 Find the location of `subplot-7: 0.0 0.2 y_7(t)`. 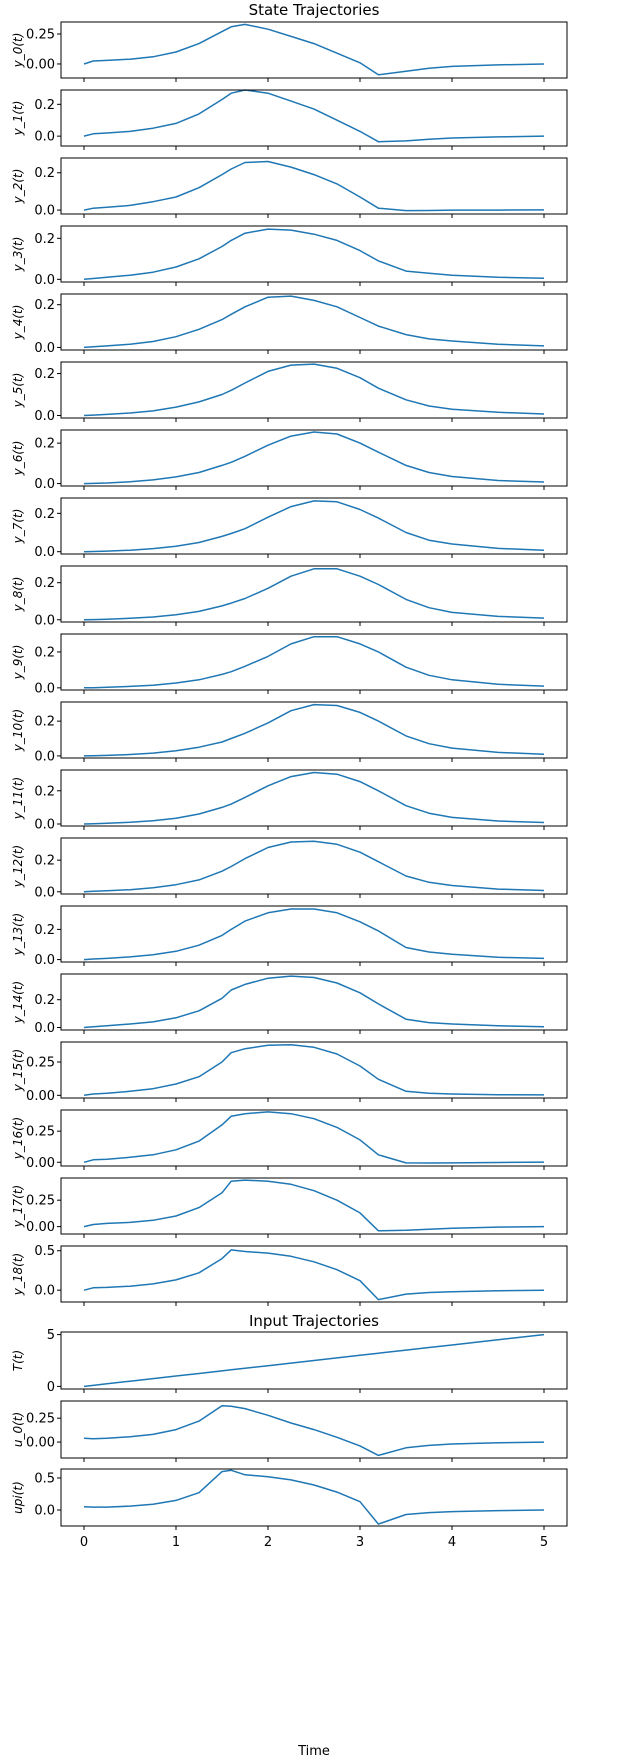

subplot-7: 0.0 0.2 y_7(t) is located at coordinates (289, 528).